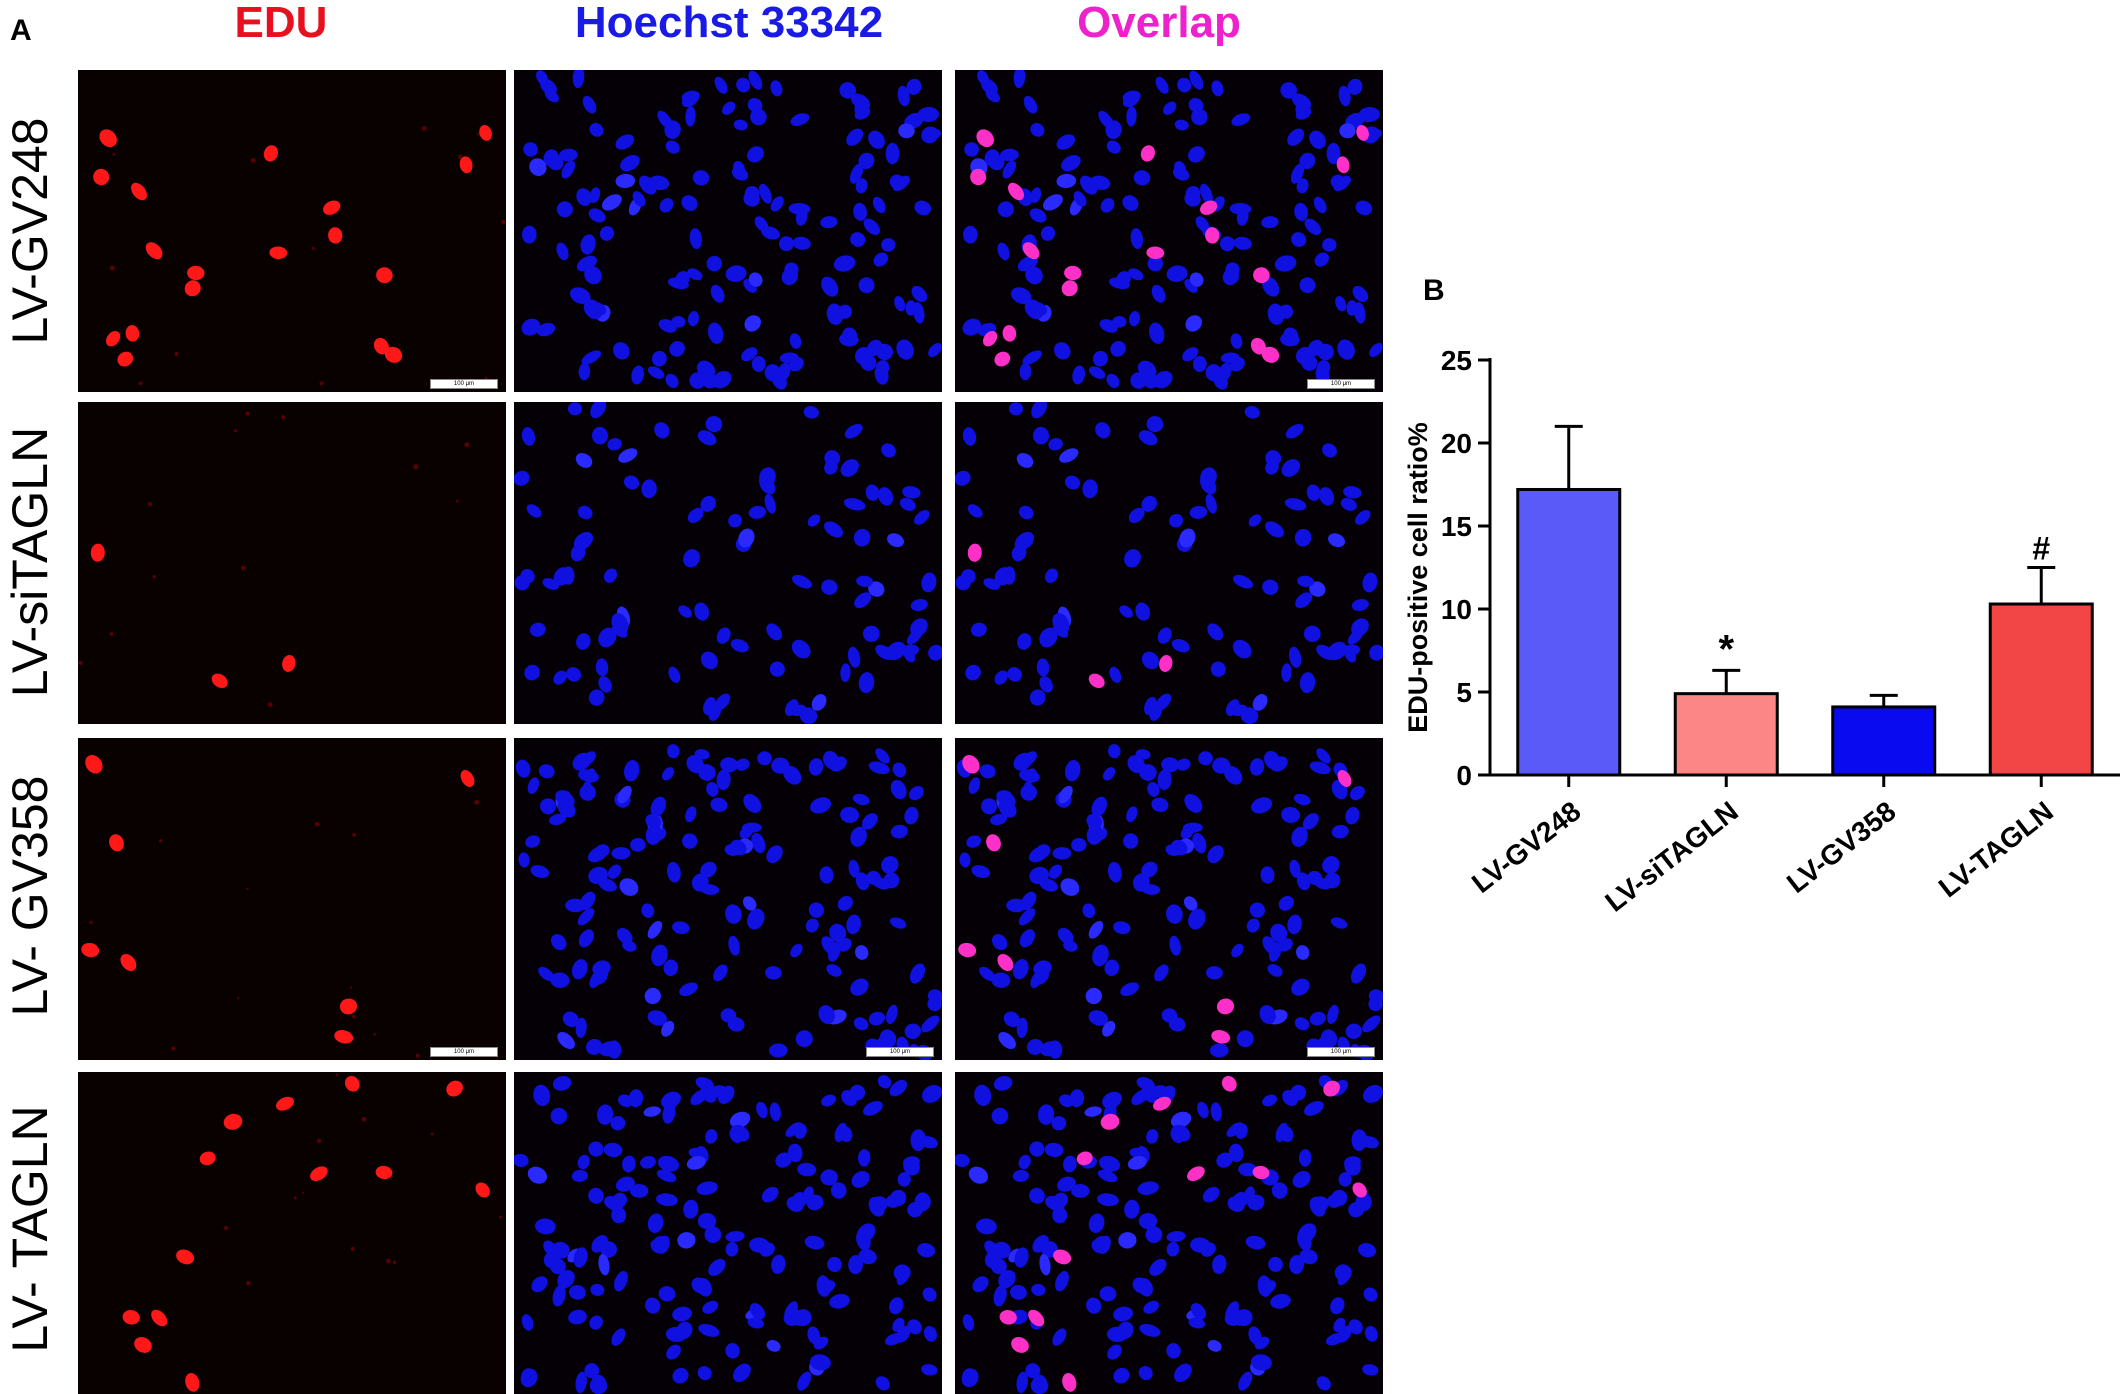 This screenshot has height=1394, width=2128. What do you see at coordinates (292, 563) in the screenshot?
I see `micrograph-edu-lv-sitagln` at bounding box center [292, 563].